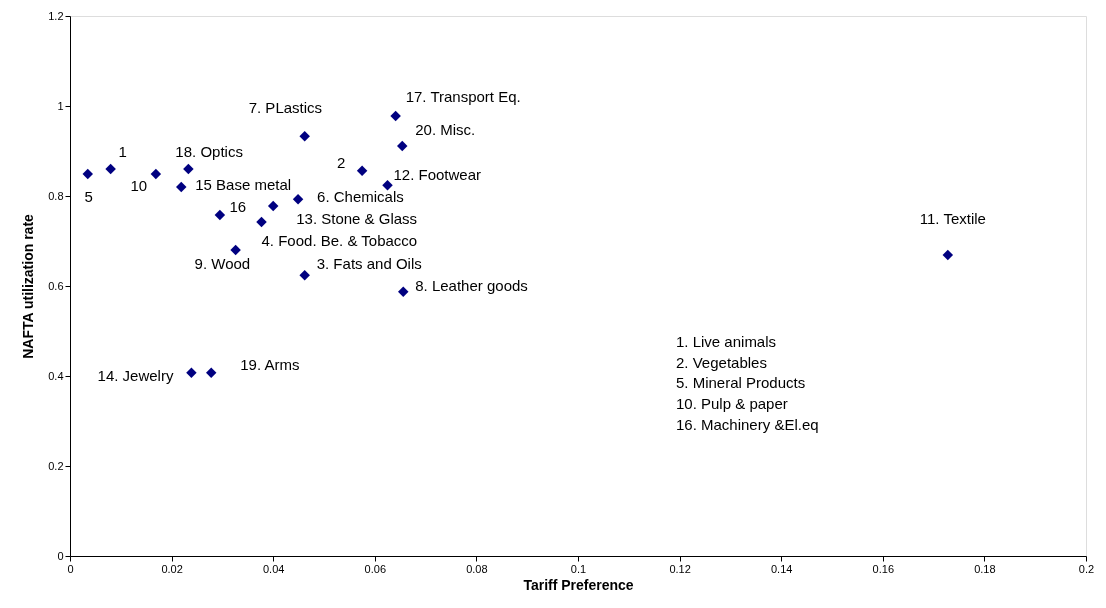  I want to click on annotation: 20. Misc., so click(445, 130).